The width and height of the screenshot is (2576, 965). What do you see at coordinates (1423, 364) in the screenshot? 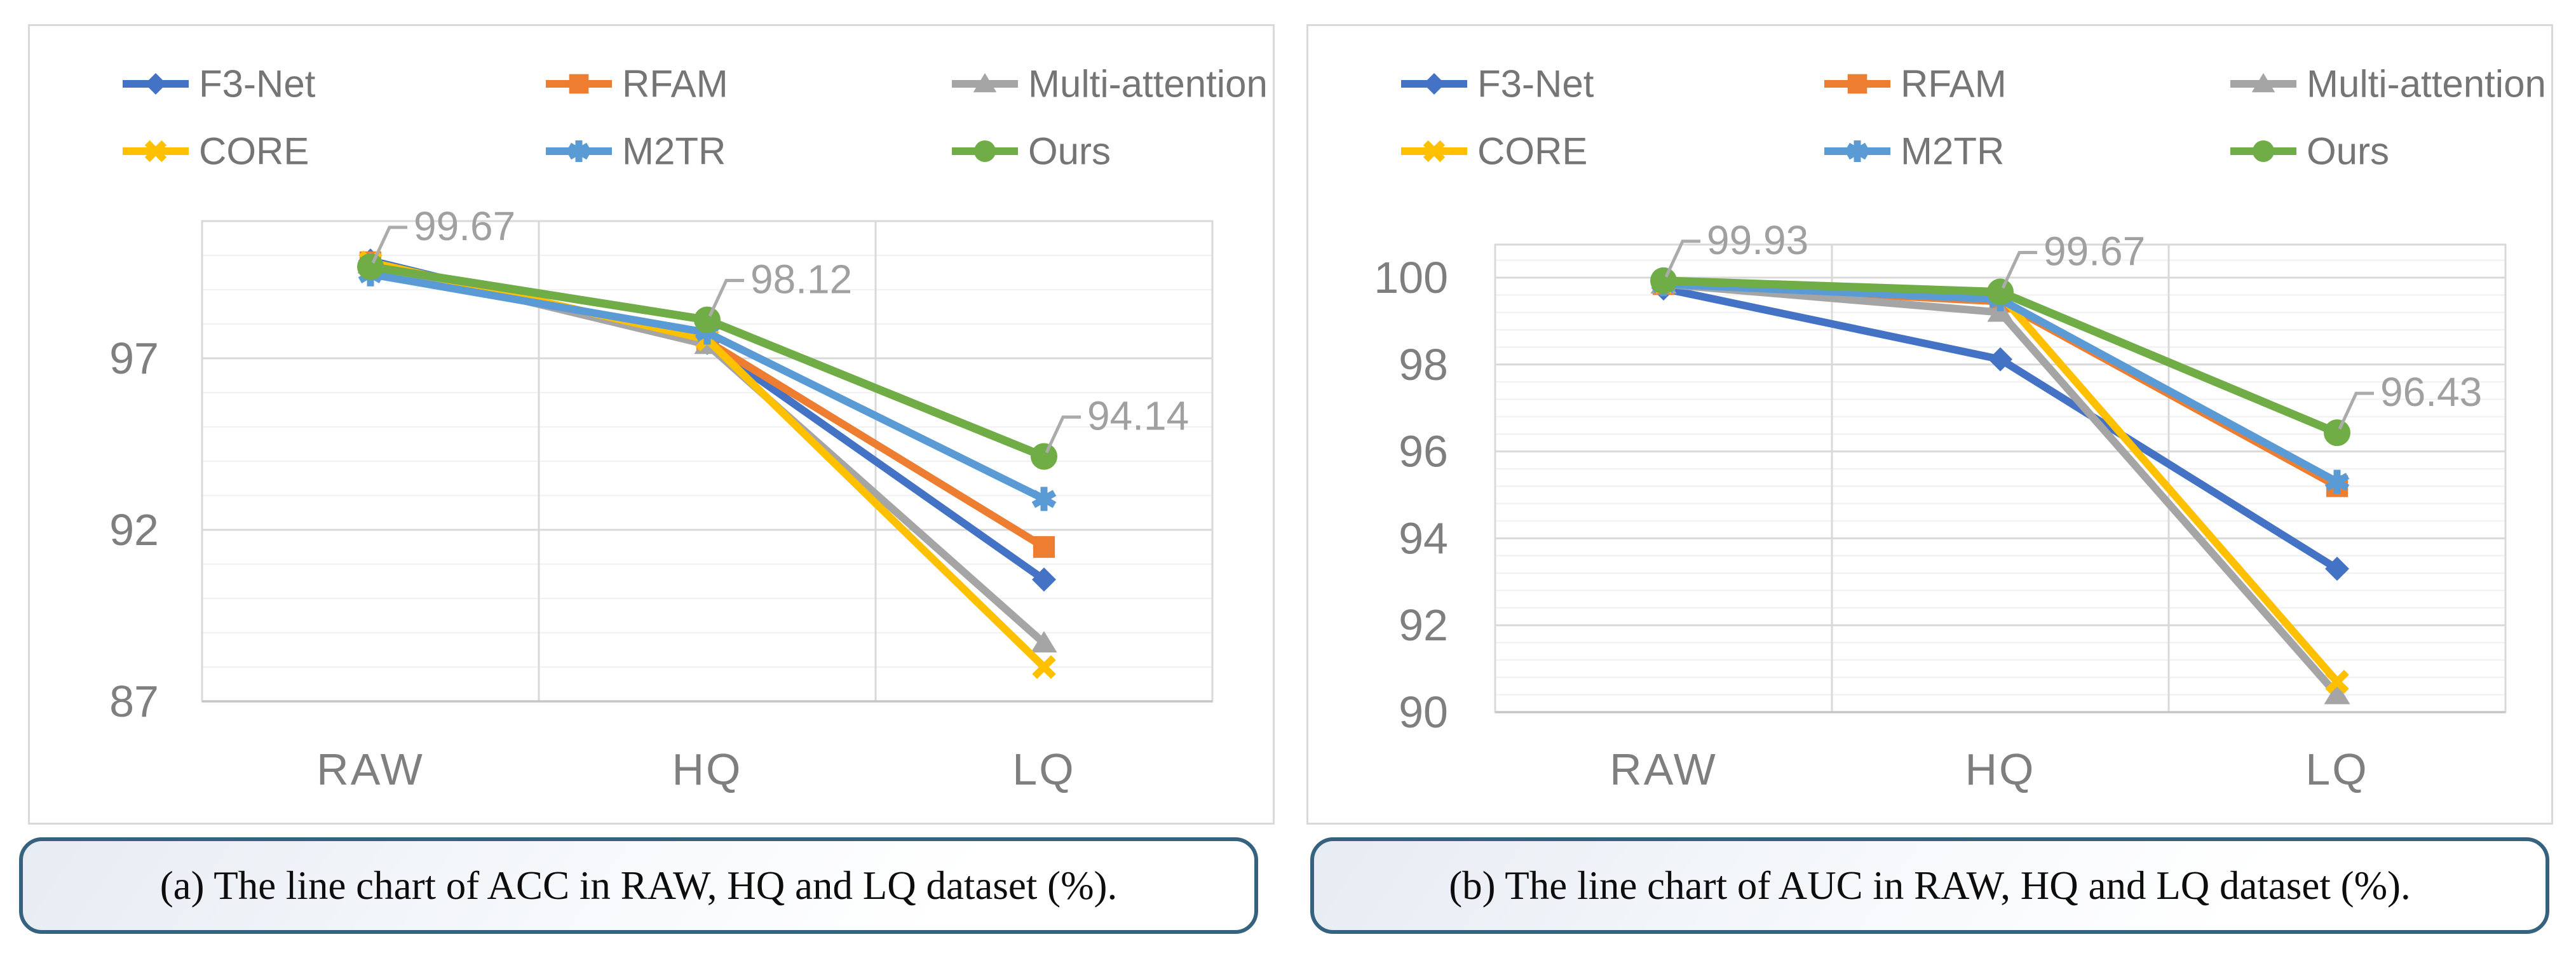
I see `y-tick-label: 98` at bounding box center [1423, 364].